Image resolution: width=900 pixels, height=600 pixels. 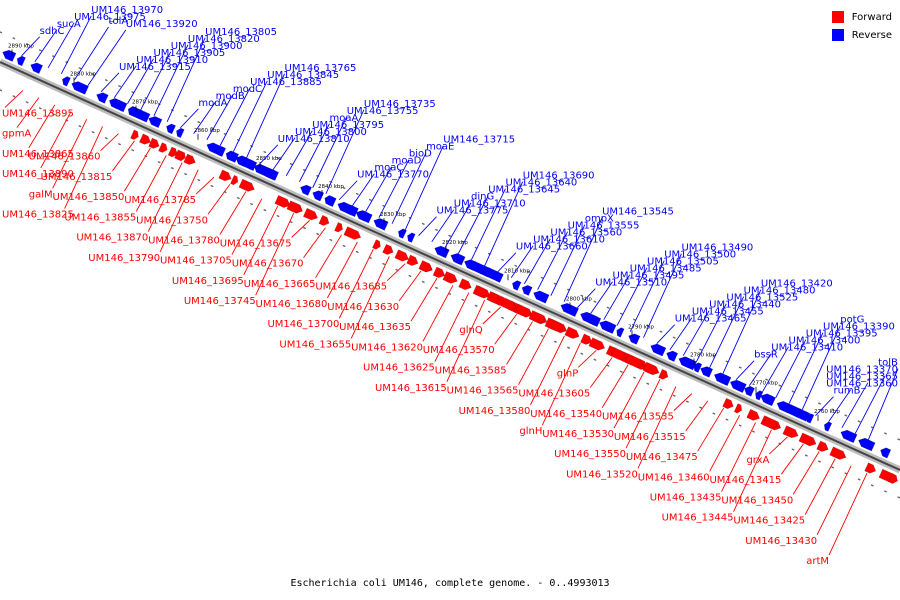 I want to click on gene-label: UM146_13430, so click(x=781, y=541).